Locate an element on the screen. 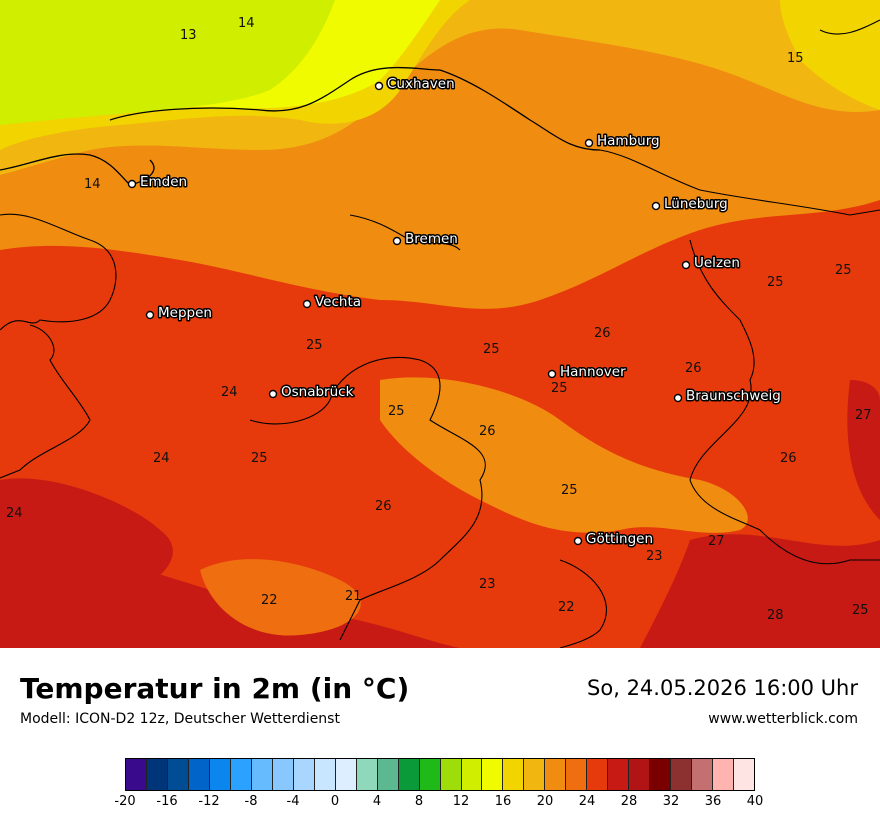  legend-tick-label: 4 is located at coordinates (377, 801).